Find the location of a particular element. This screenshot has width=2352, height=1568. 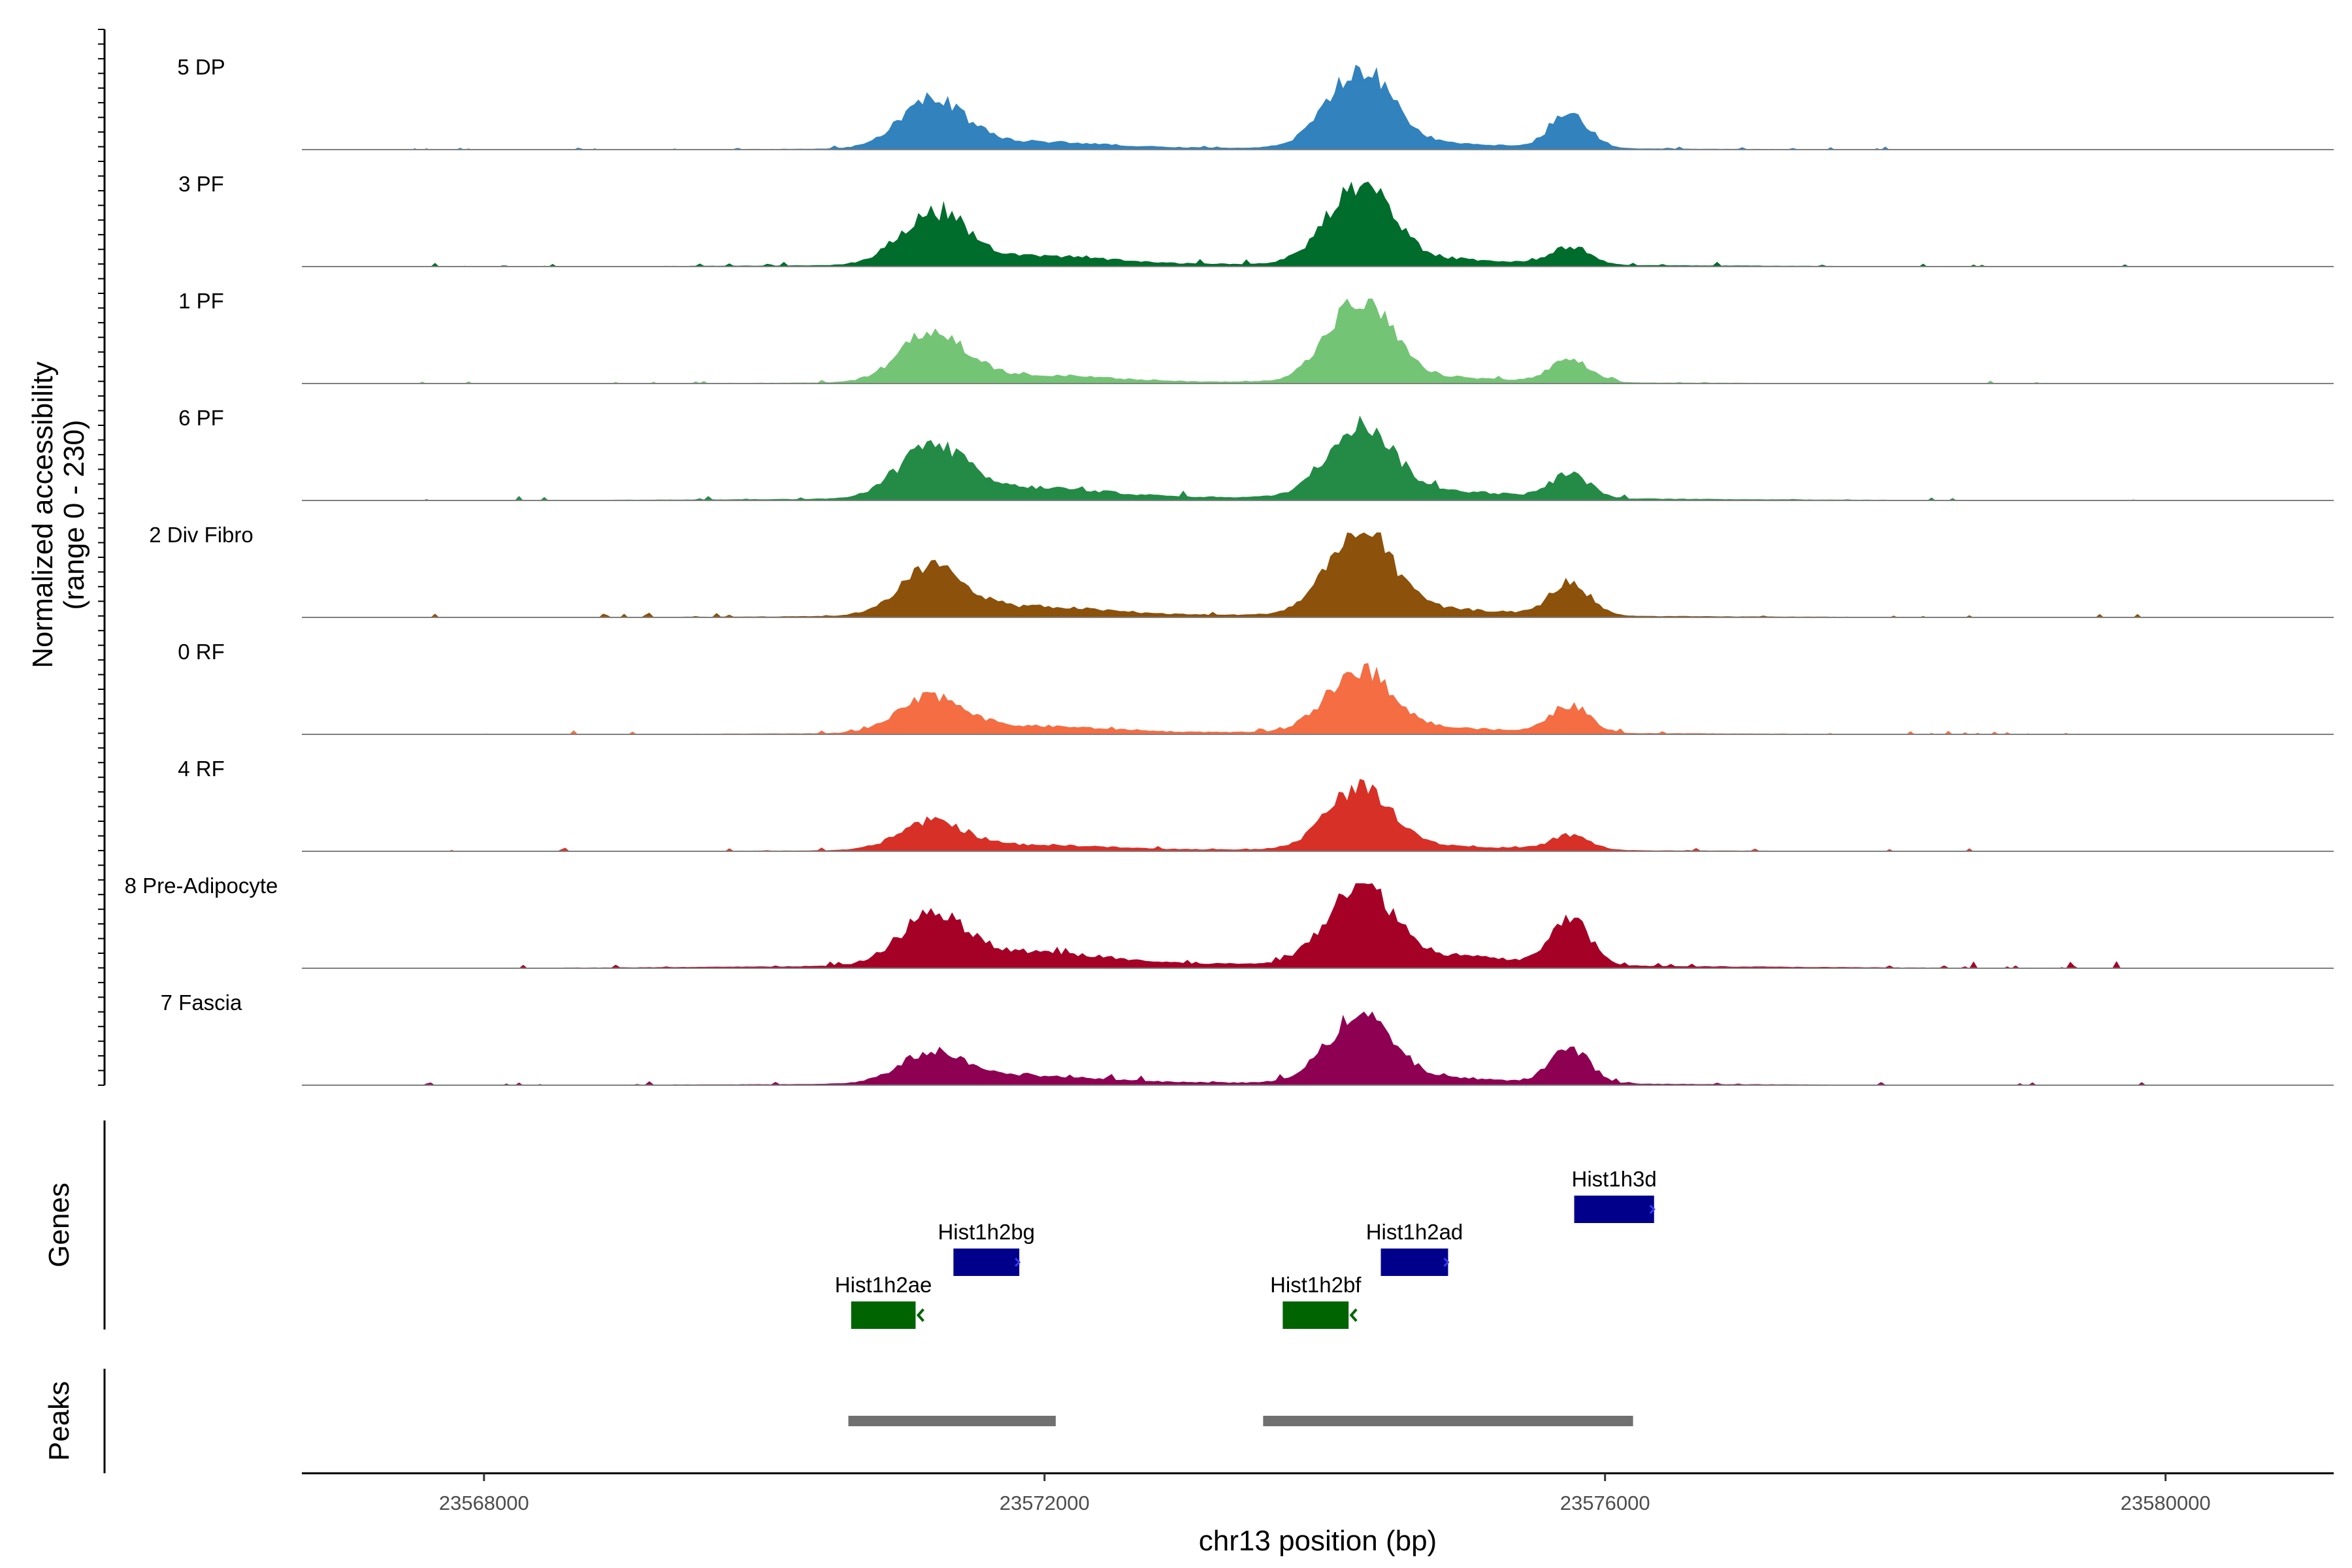

gene-label: Hist1h2ad is located at coordinates (1414, 1232).